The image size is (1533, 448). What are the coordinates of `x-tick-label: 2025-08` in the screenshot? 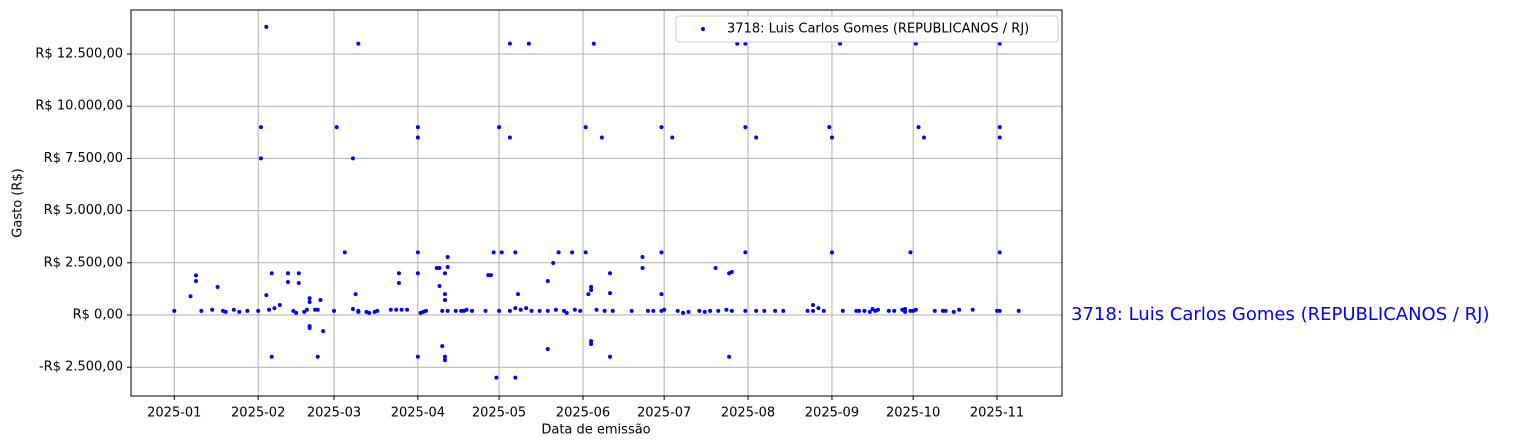 It's located at (748, 413).